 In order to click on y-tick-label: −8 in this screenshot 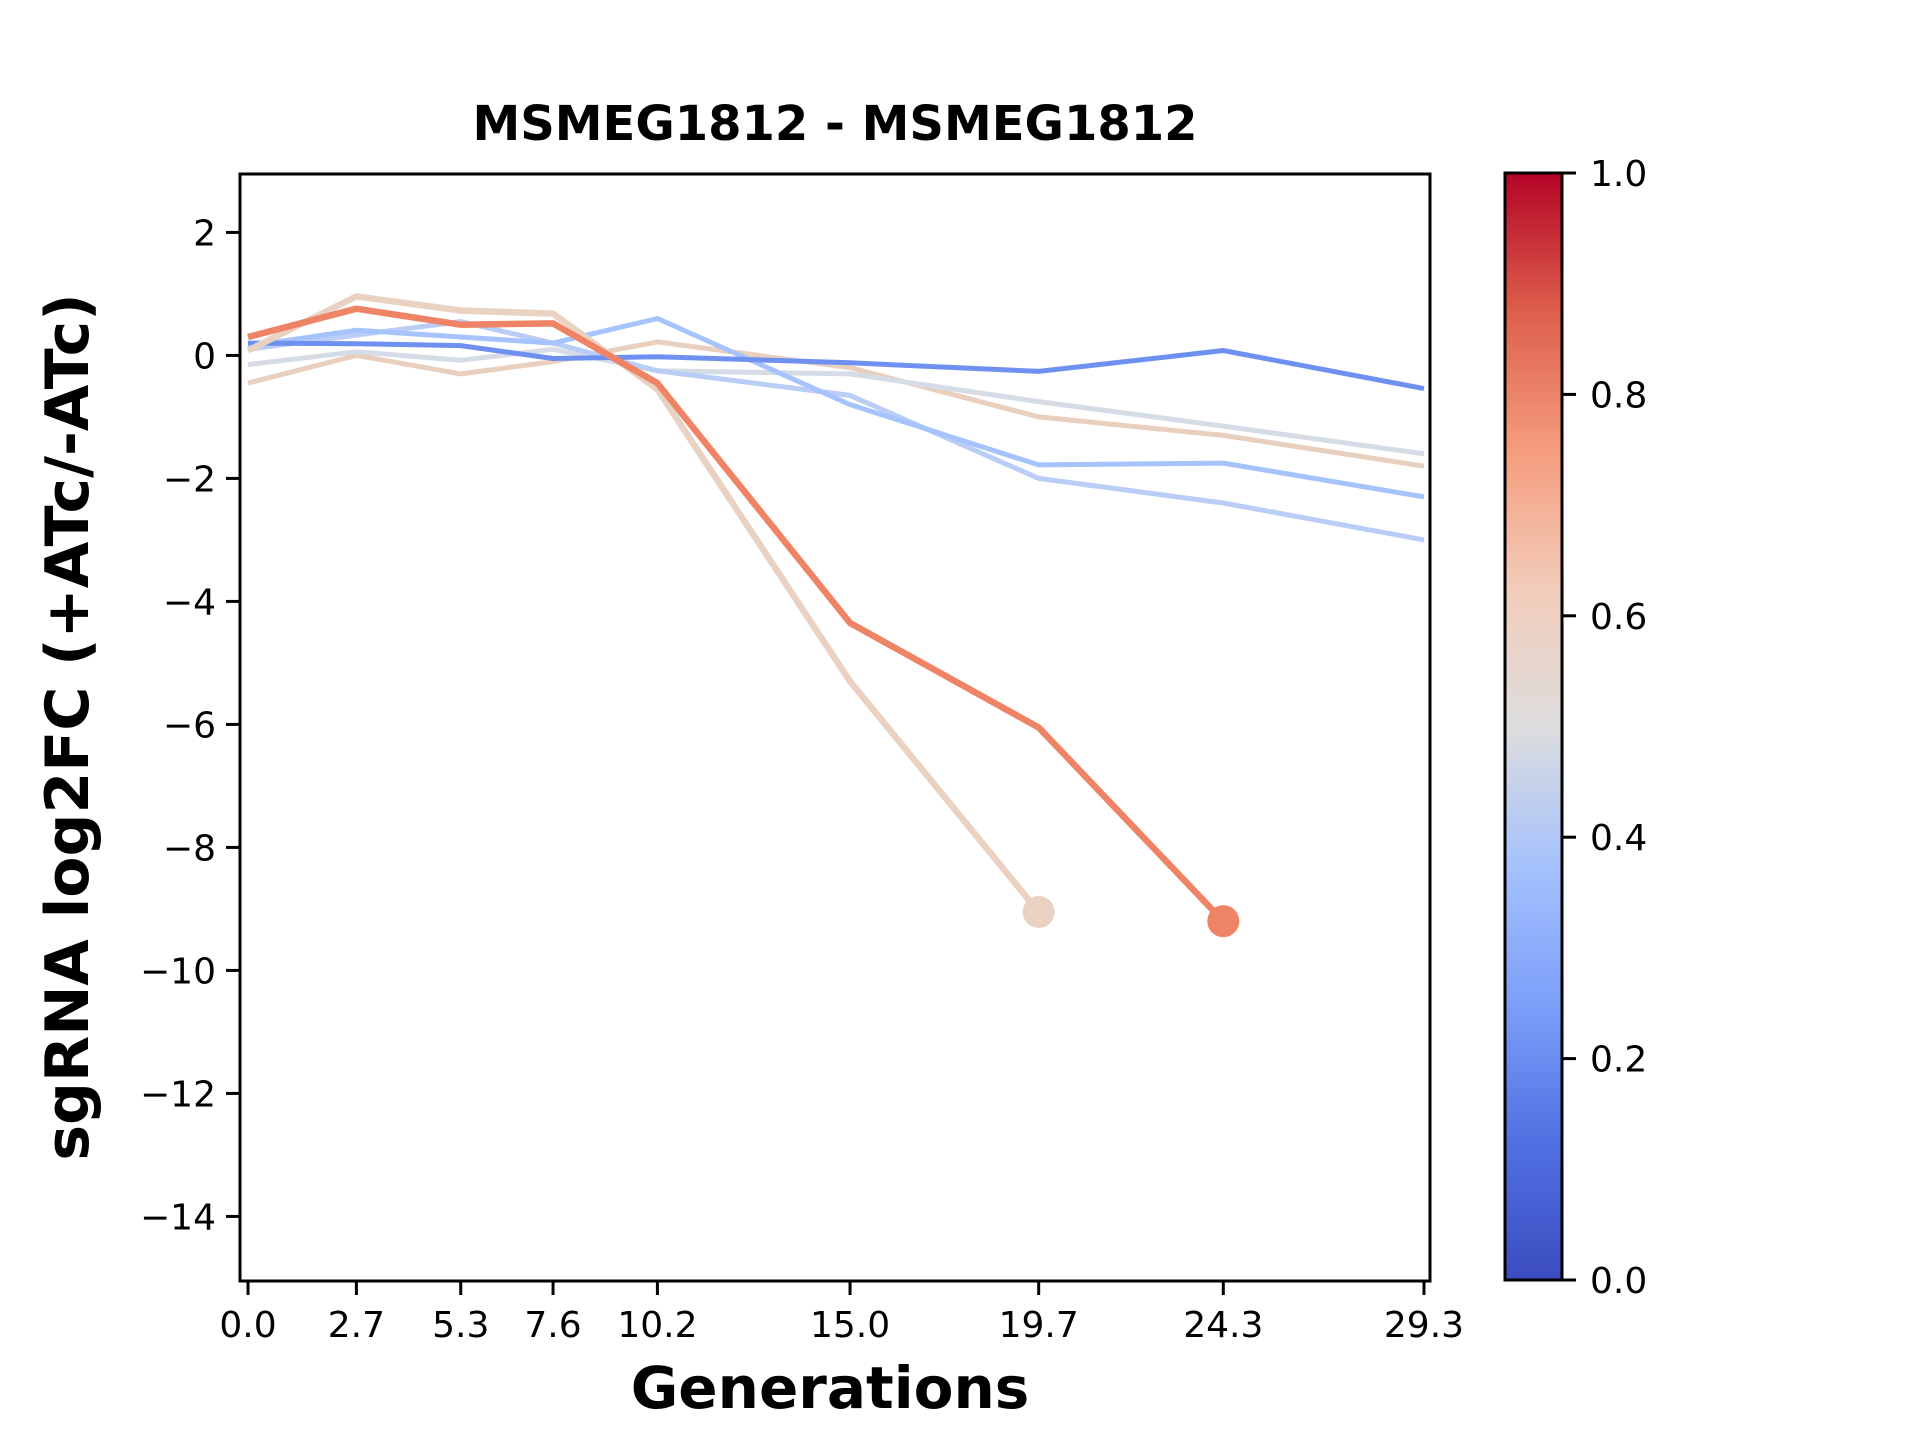, I will do `click(189, 848)`.